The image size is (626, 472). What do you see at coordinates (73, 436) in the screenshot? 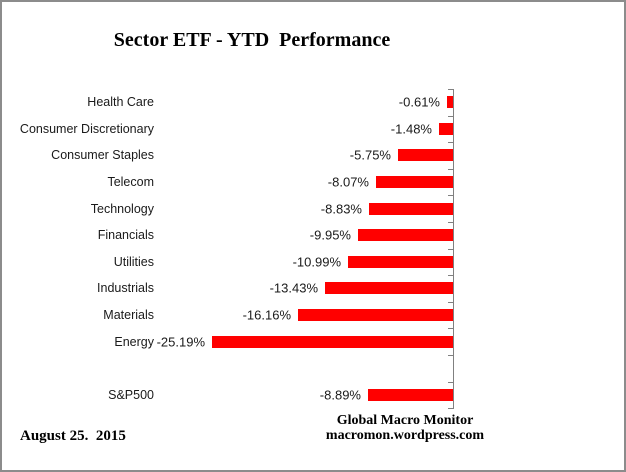
I see `date-label: August 25. 2015` at bounding box center [73, 436].